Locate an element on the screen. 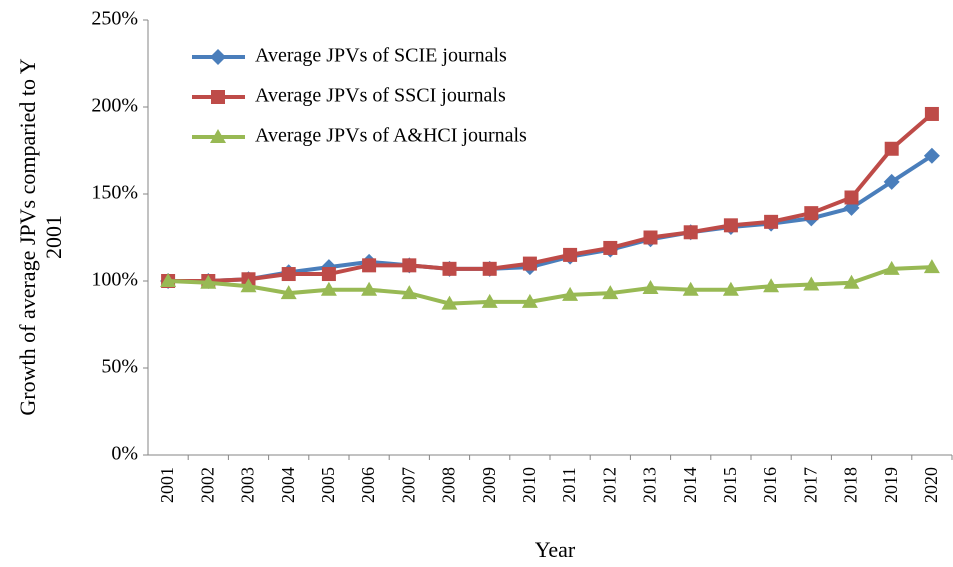  x-tick-label: 2010 is located at coordinates (529, 485).